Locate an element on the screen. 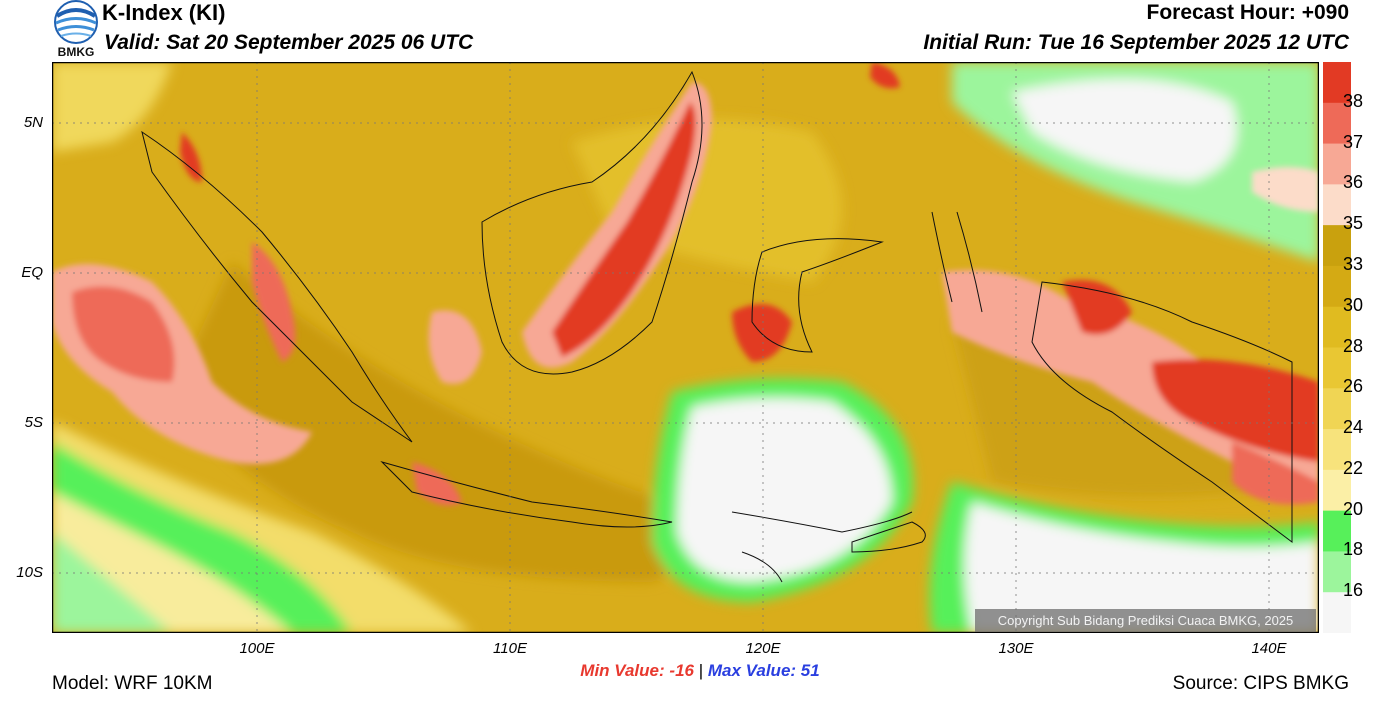  legend-colorbar is located at coordinates (1337, 347).